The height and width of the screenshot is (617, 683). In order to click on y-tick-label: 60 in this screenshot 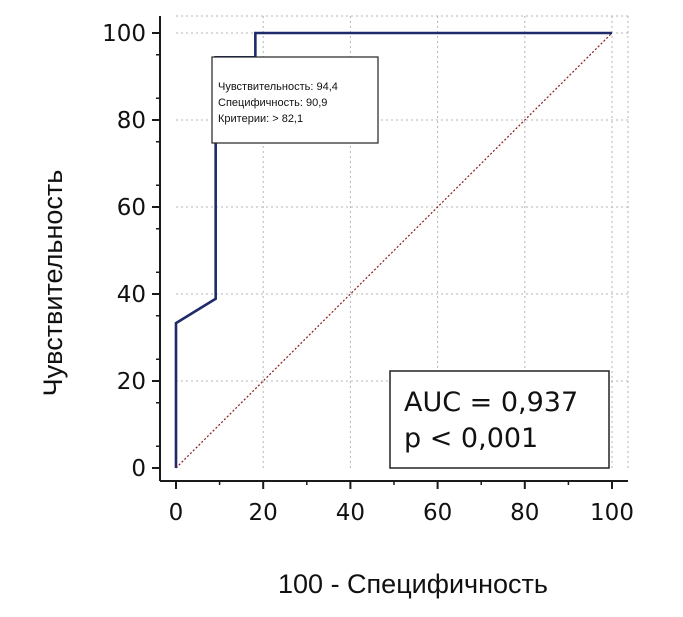, I will do `click(131, 208)`.